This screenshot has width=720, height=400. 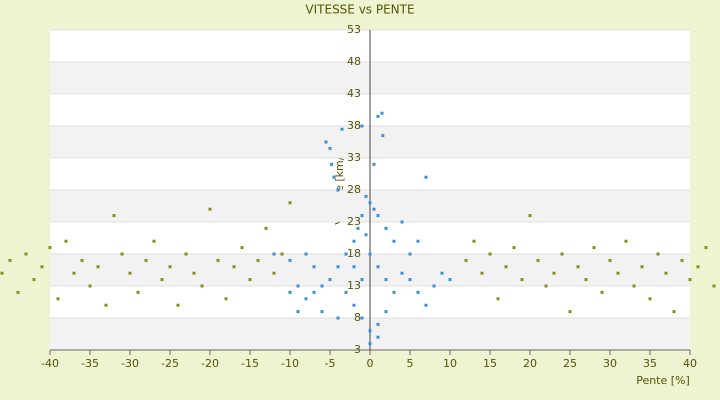 What do you see at coordinates (650, 363) in the screenshot?
I see `x-tick-label: 35` at bounding box center [650, 363].